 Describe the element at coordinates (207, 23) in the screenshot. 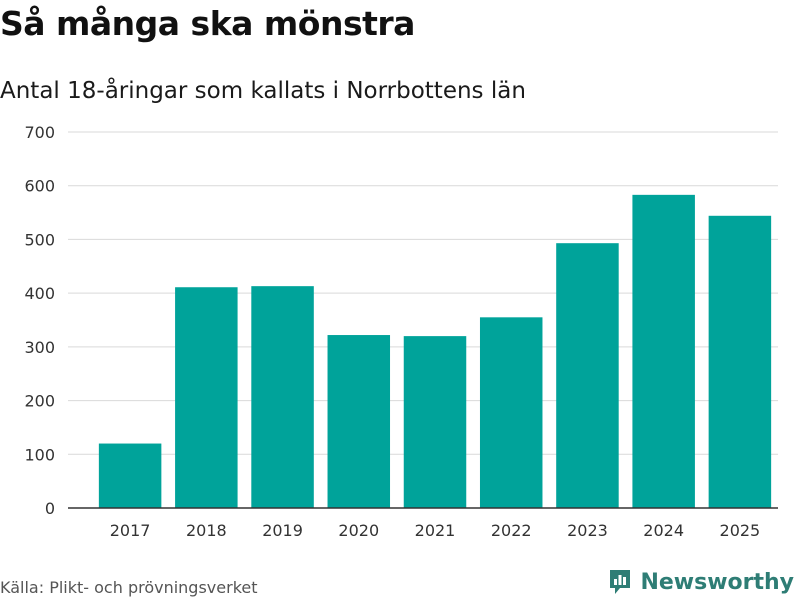

I see `chart-title: Så många ska mönstra` at that location.